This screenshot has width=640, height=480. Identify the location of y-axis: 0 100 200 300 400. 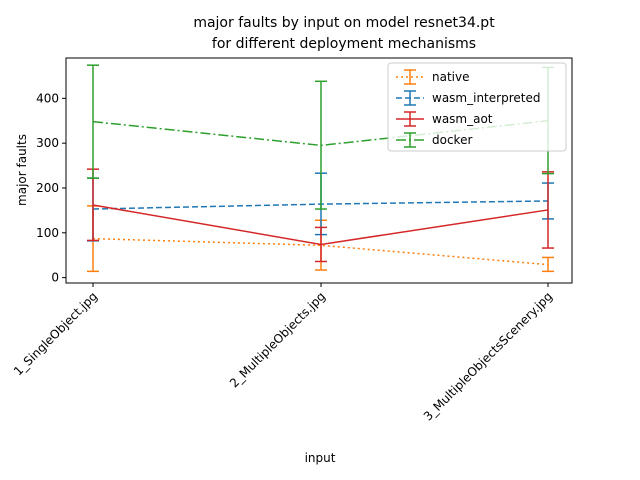
(51, 188).